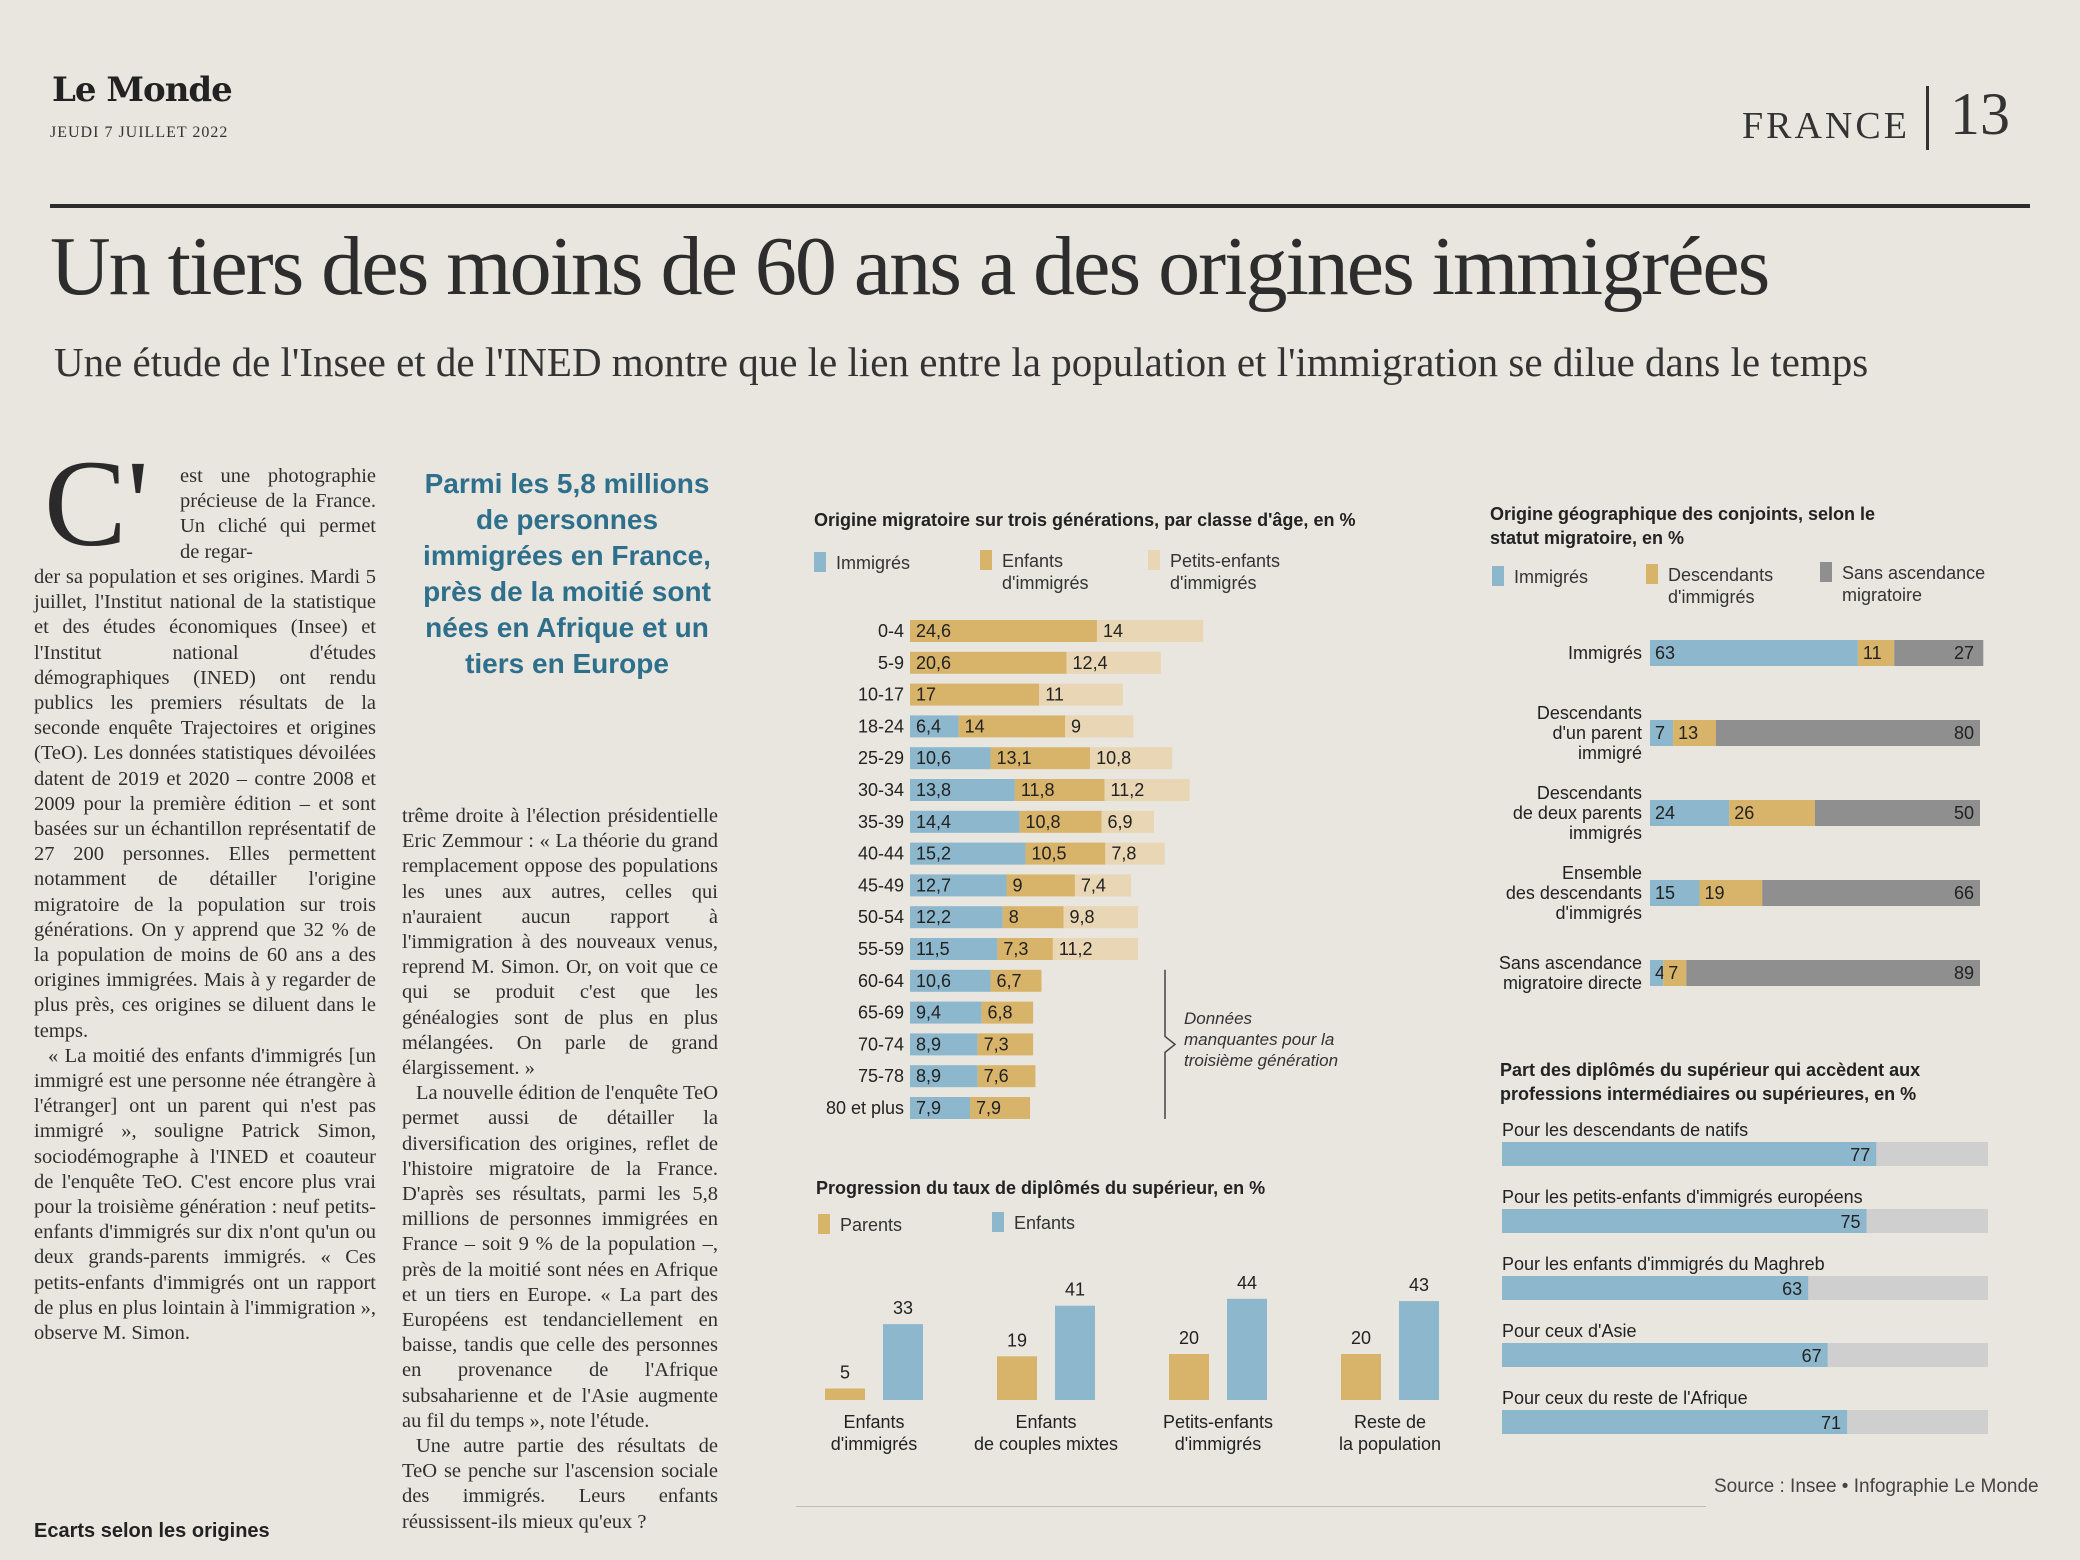  Describe the element at coordinates (933, 822) in the screenshot. I see `bar-value-label: 14,4` at that location.